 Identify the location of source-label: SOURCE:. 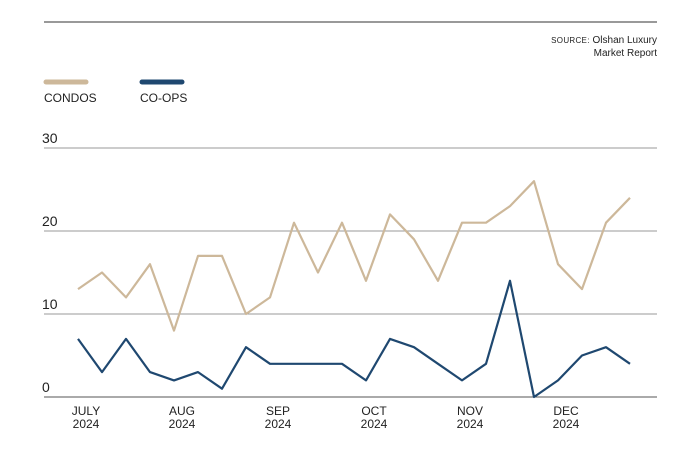
(570, 40).